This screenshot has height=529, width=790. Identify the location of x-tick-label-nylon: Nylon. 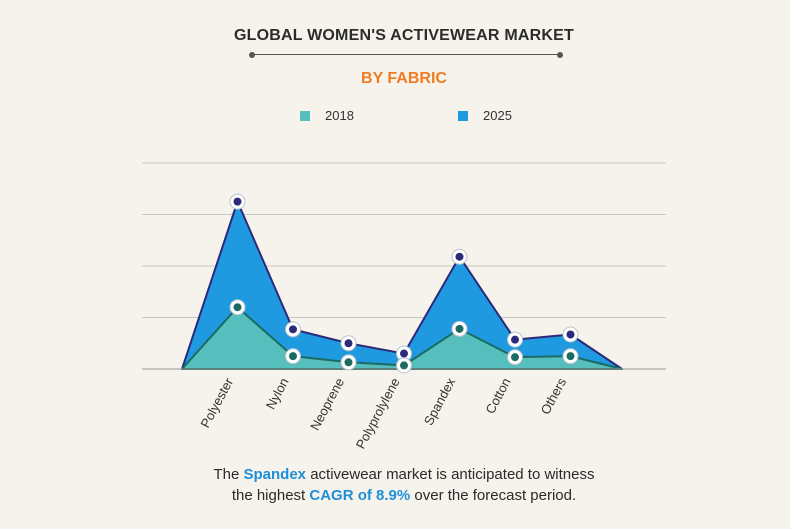
(277, 393).